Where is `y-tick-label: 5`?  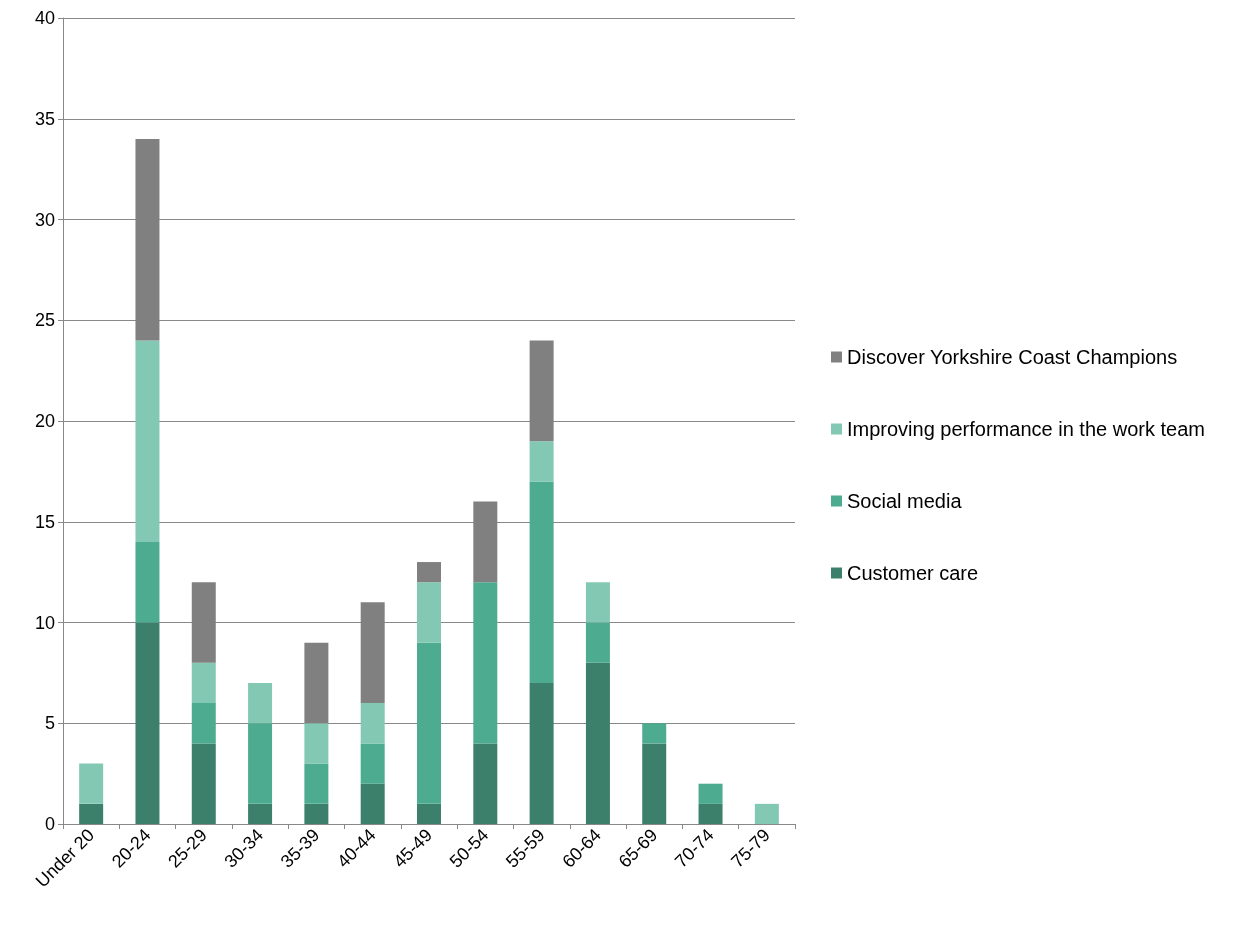 y-tick-label: 5 is located at coordinates (49, 723).